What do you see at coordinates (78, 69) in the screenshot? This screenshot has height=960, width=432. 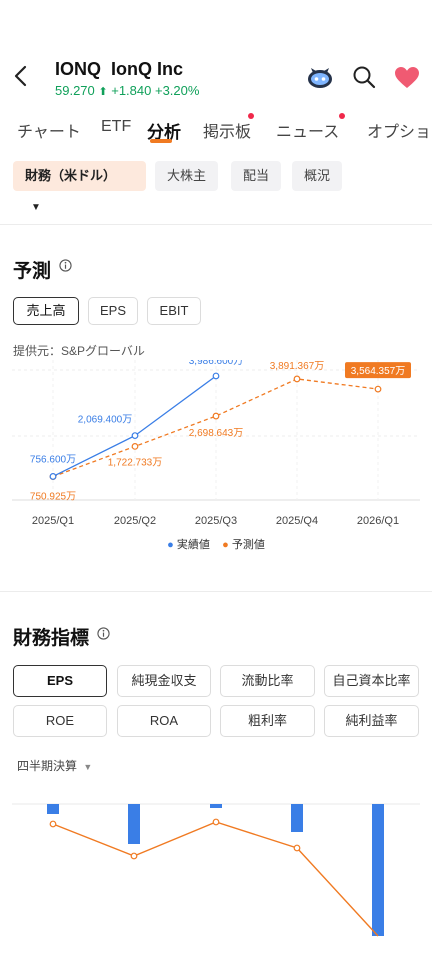 I see `stock-symbol: IONQ` at bounding box center [78, 69].